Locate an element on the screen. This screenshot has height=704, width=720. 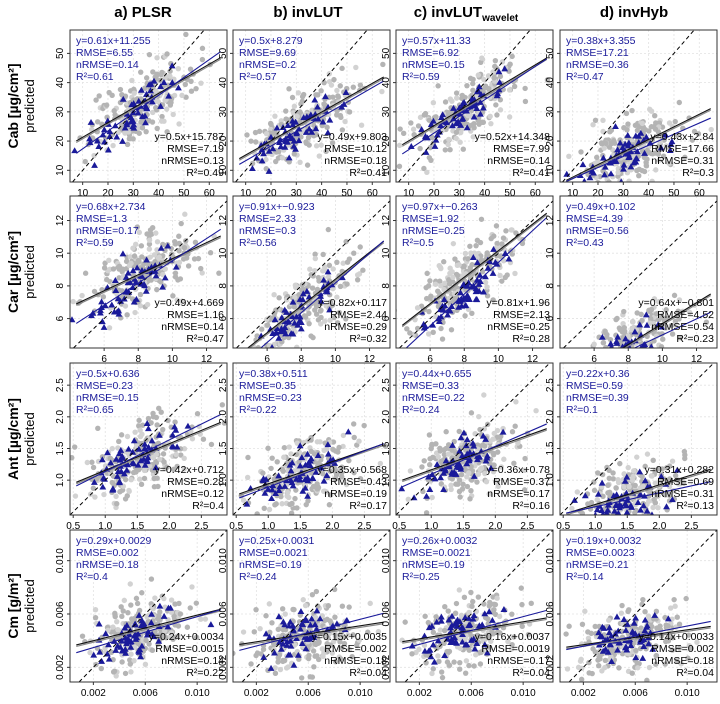
stats-blue-line: R²=0.25 is located at coordinates (421, 577).